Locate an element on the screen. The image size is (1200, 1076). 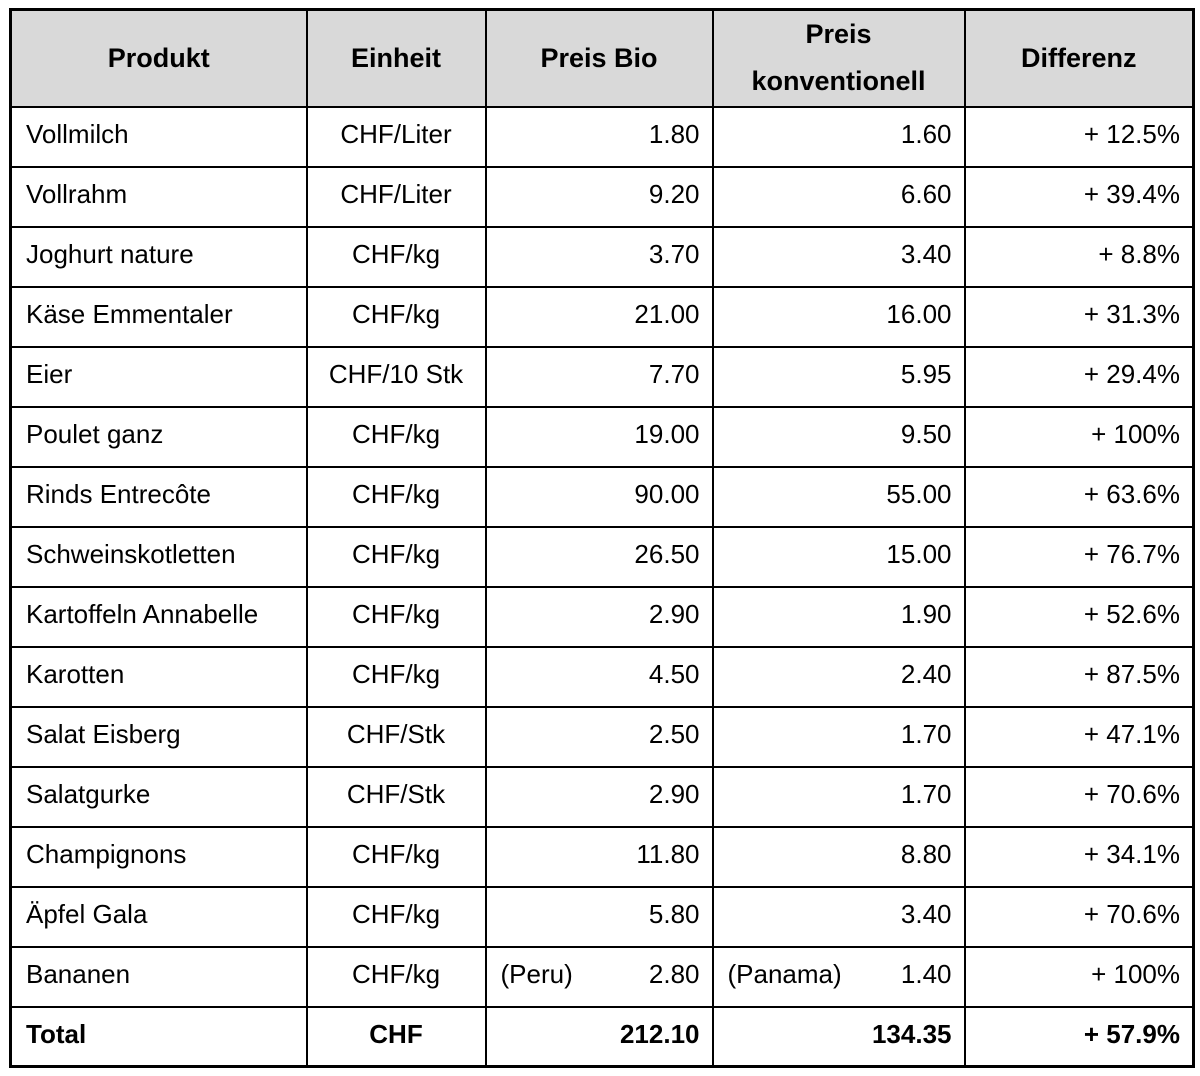
cell-einheit: CHF/Liter is located at coordinates (396, 136).